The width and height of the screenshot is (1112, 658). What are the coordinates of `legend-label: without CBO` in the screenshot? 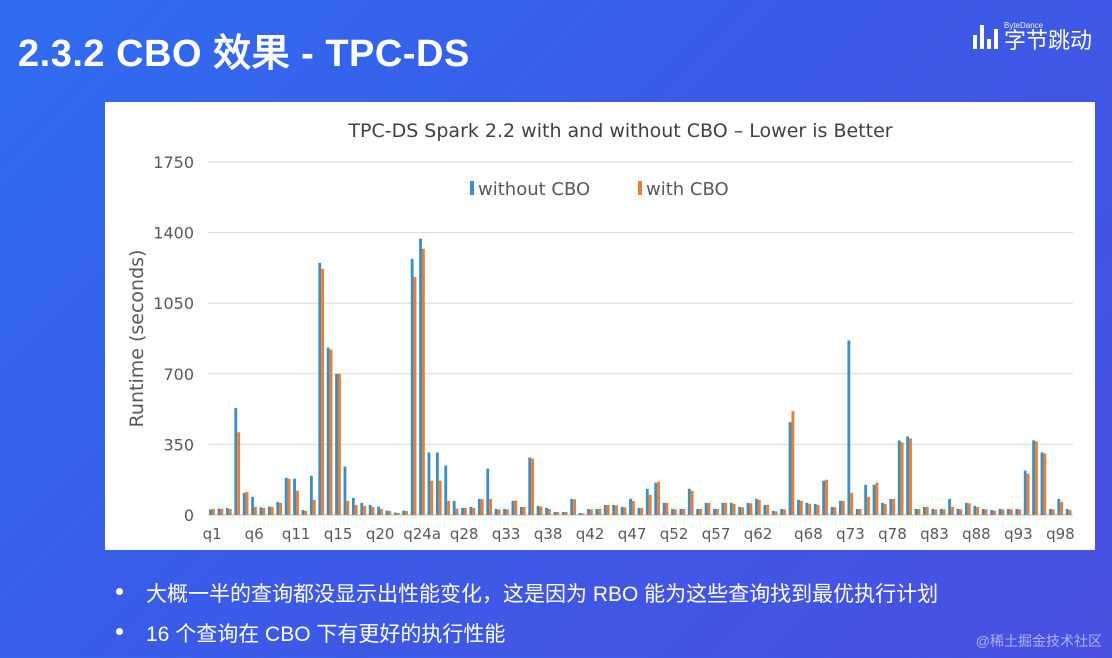 It's located at (534, 189).